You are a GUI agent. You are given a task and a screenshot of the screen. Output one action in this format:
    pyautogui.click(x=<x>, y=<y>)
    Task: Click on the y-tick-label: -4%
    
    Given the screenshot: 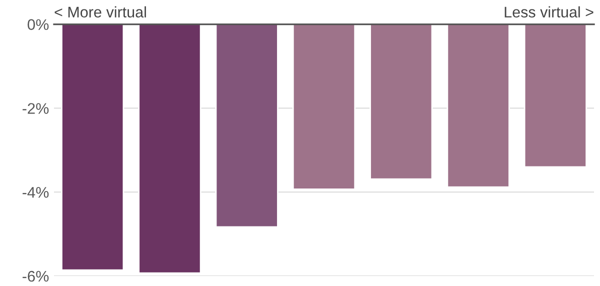 What is the action you would take?
    pyautogui.click(x=35, y=192)
    